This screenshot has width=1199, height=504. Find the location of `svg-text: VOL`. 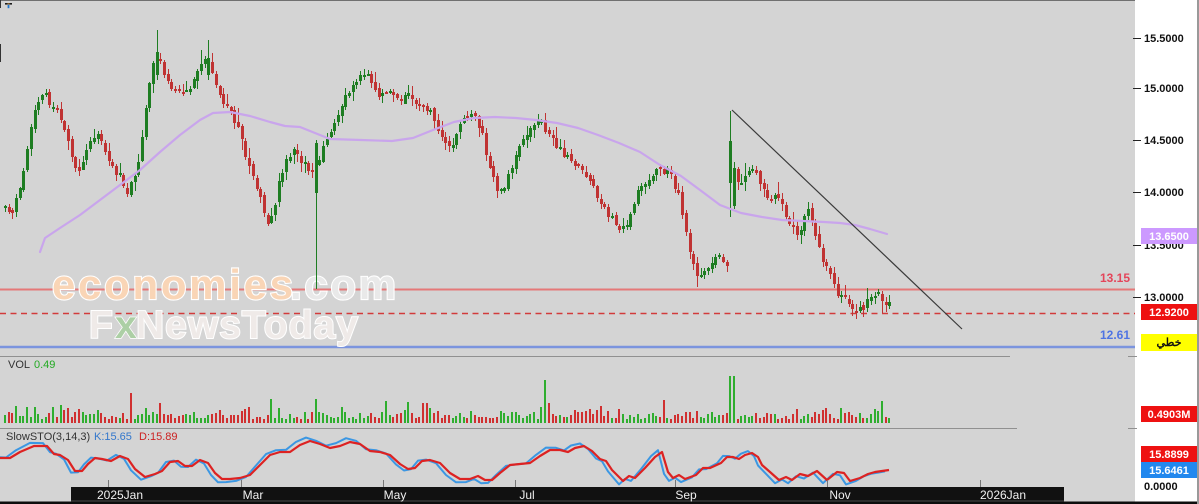

svg-text: VOL is located at coordinates (19, 365).